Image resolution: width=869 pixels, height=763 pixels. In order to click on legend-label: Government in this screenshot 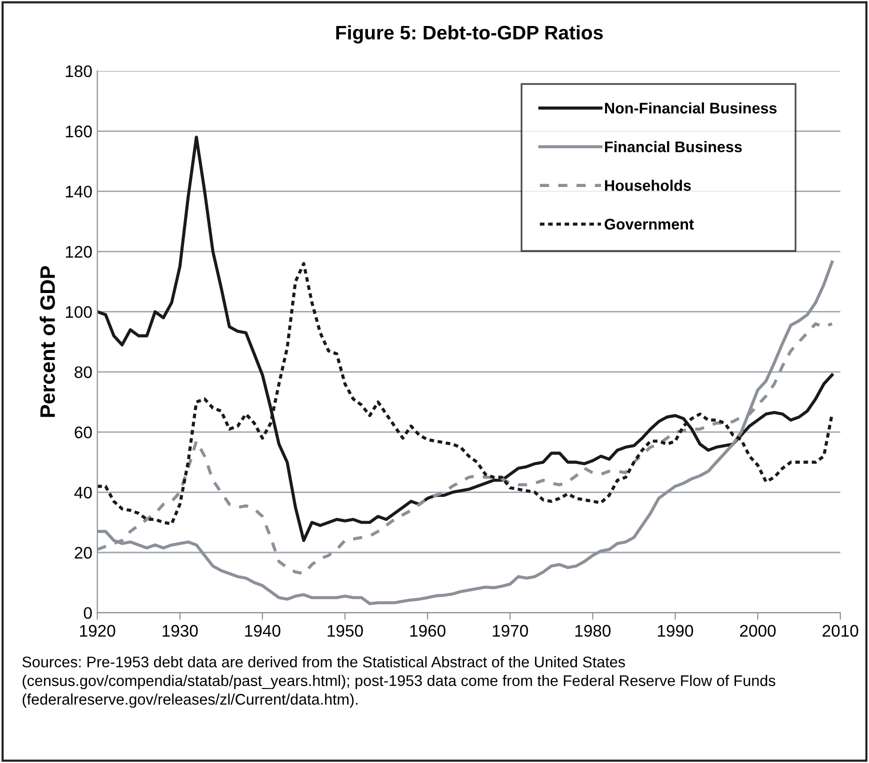, I will do `click(649, 224)`.